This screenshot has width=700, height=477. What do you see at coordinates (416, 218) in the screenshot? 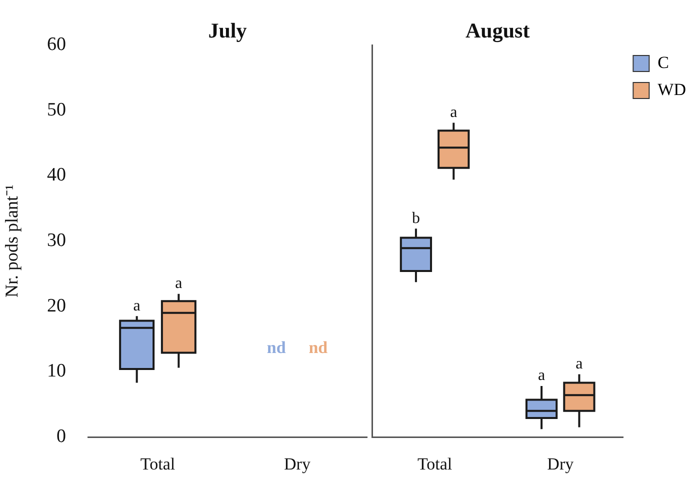
I see `annotation: b` at bounding box center [416, 218].